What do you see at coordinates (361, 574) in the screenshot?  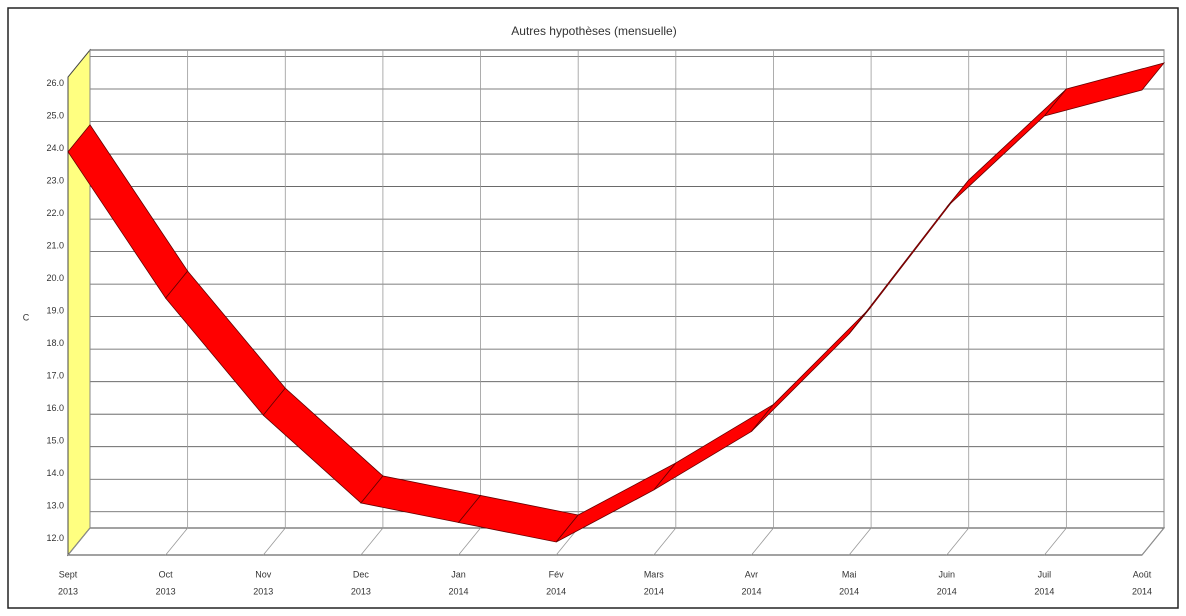 I see `x-tick-label: Dec` at bounding box center [361, 574].